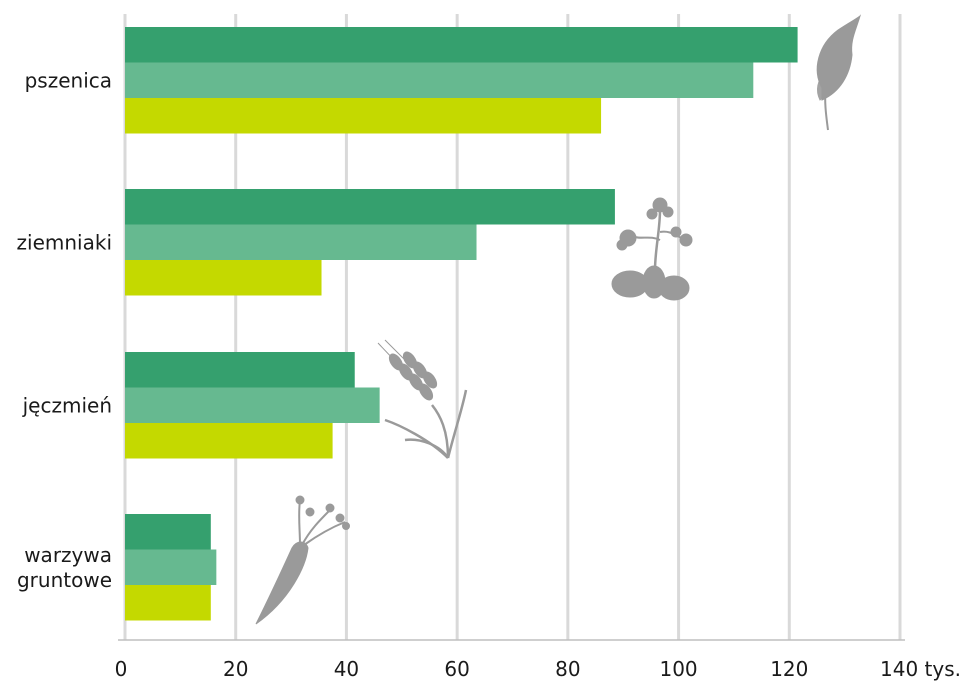 This screenshot has height=686, width=960. Describe the element at coordinates (567, 669) in the screenshot. I see `x-tick-label: 80` at that location.